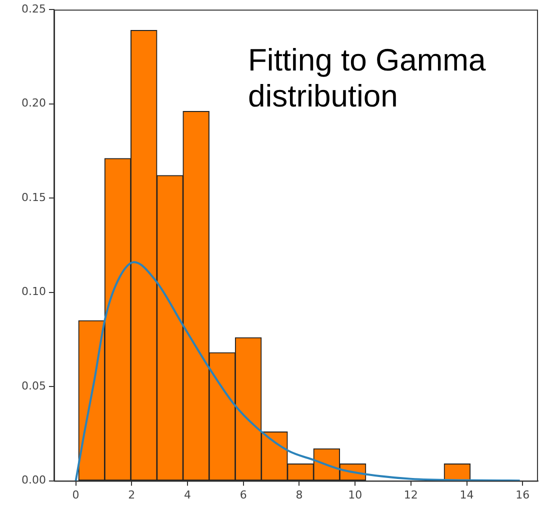 Image resolution: width=539 pixels, height=505 pixels. What do you see at coordinates (34, 291) in the screenshot?
I see `y-tick-label: 0.10` at bounding box center [34, 291].